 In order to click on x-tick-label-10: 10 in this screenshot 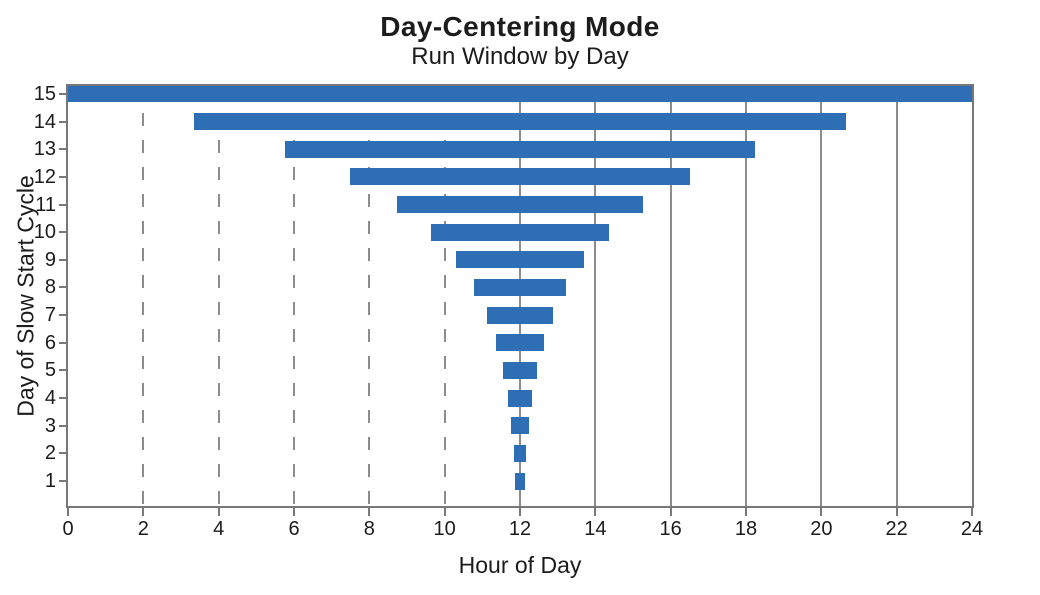, I will do `click(444, 529)`.